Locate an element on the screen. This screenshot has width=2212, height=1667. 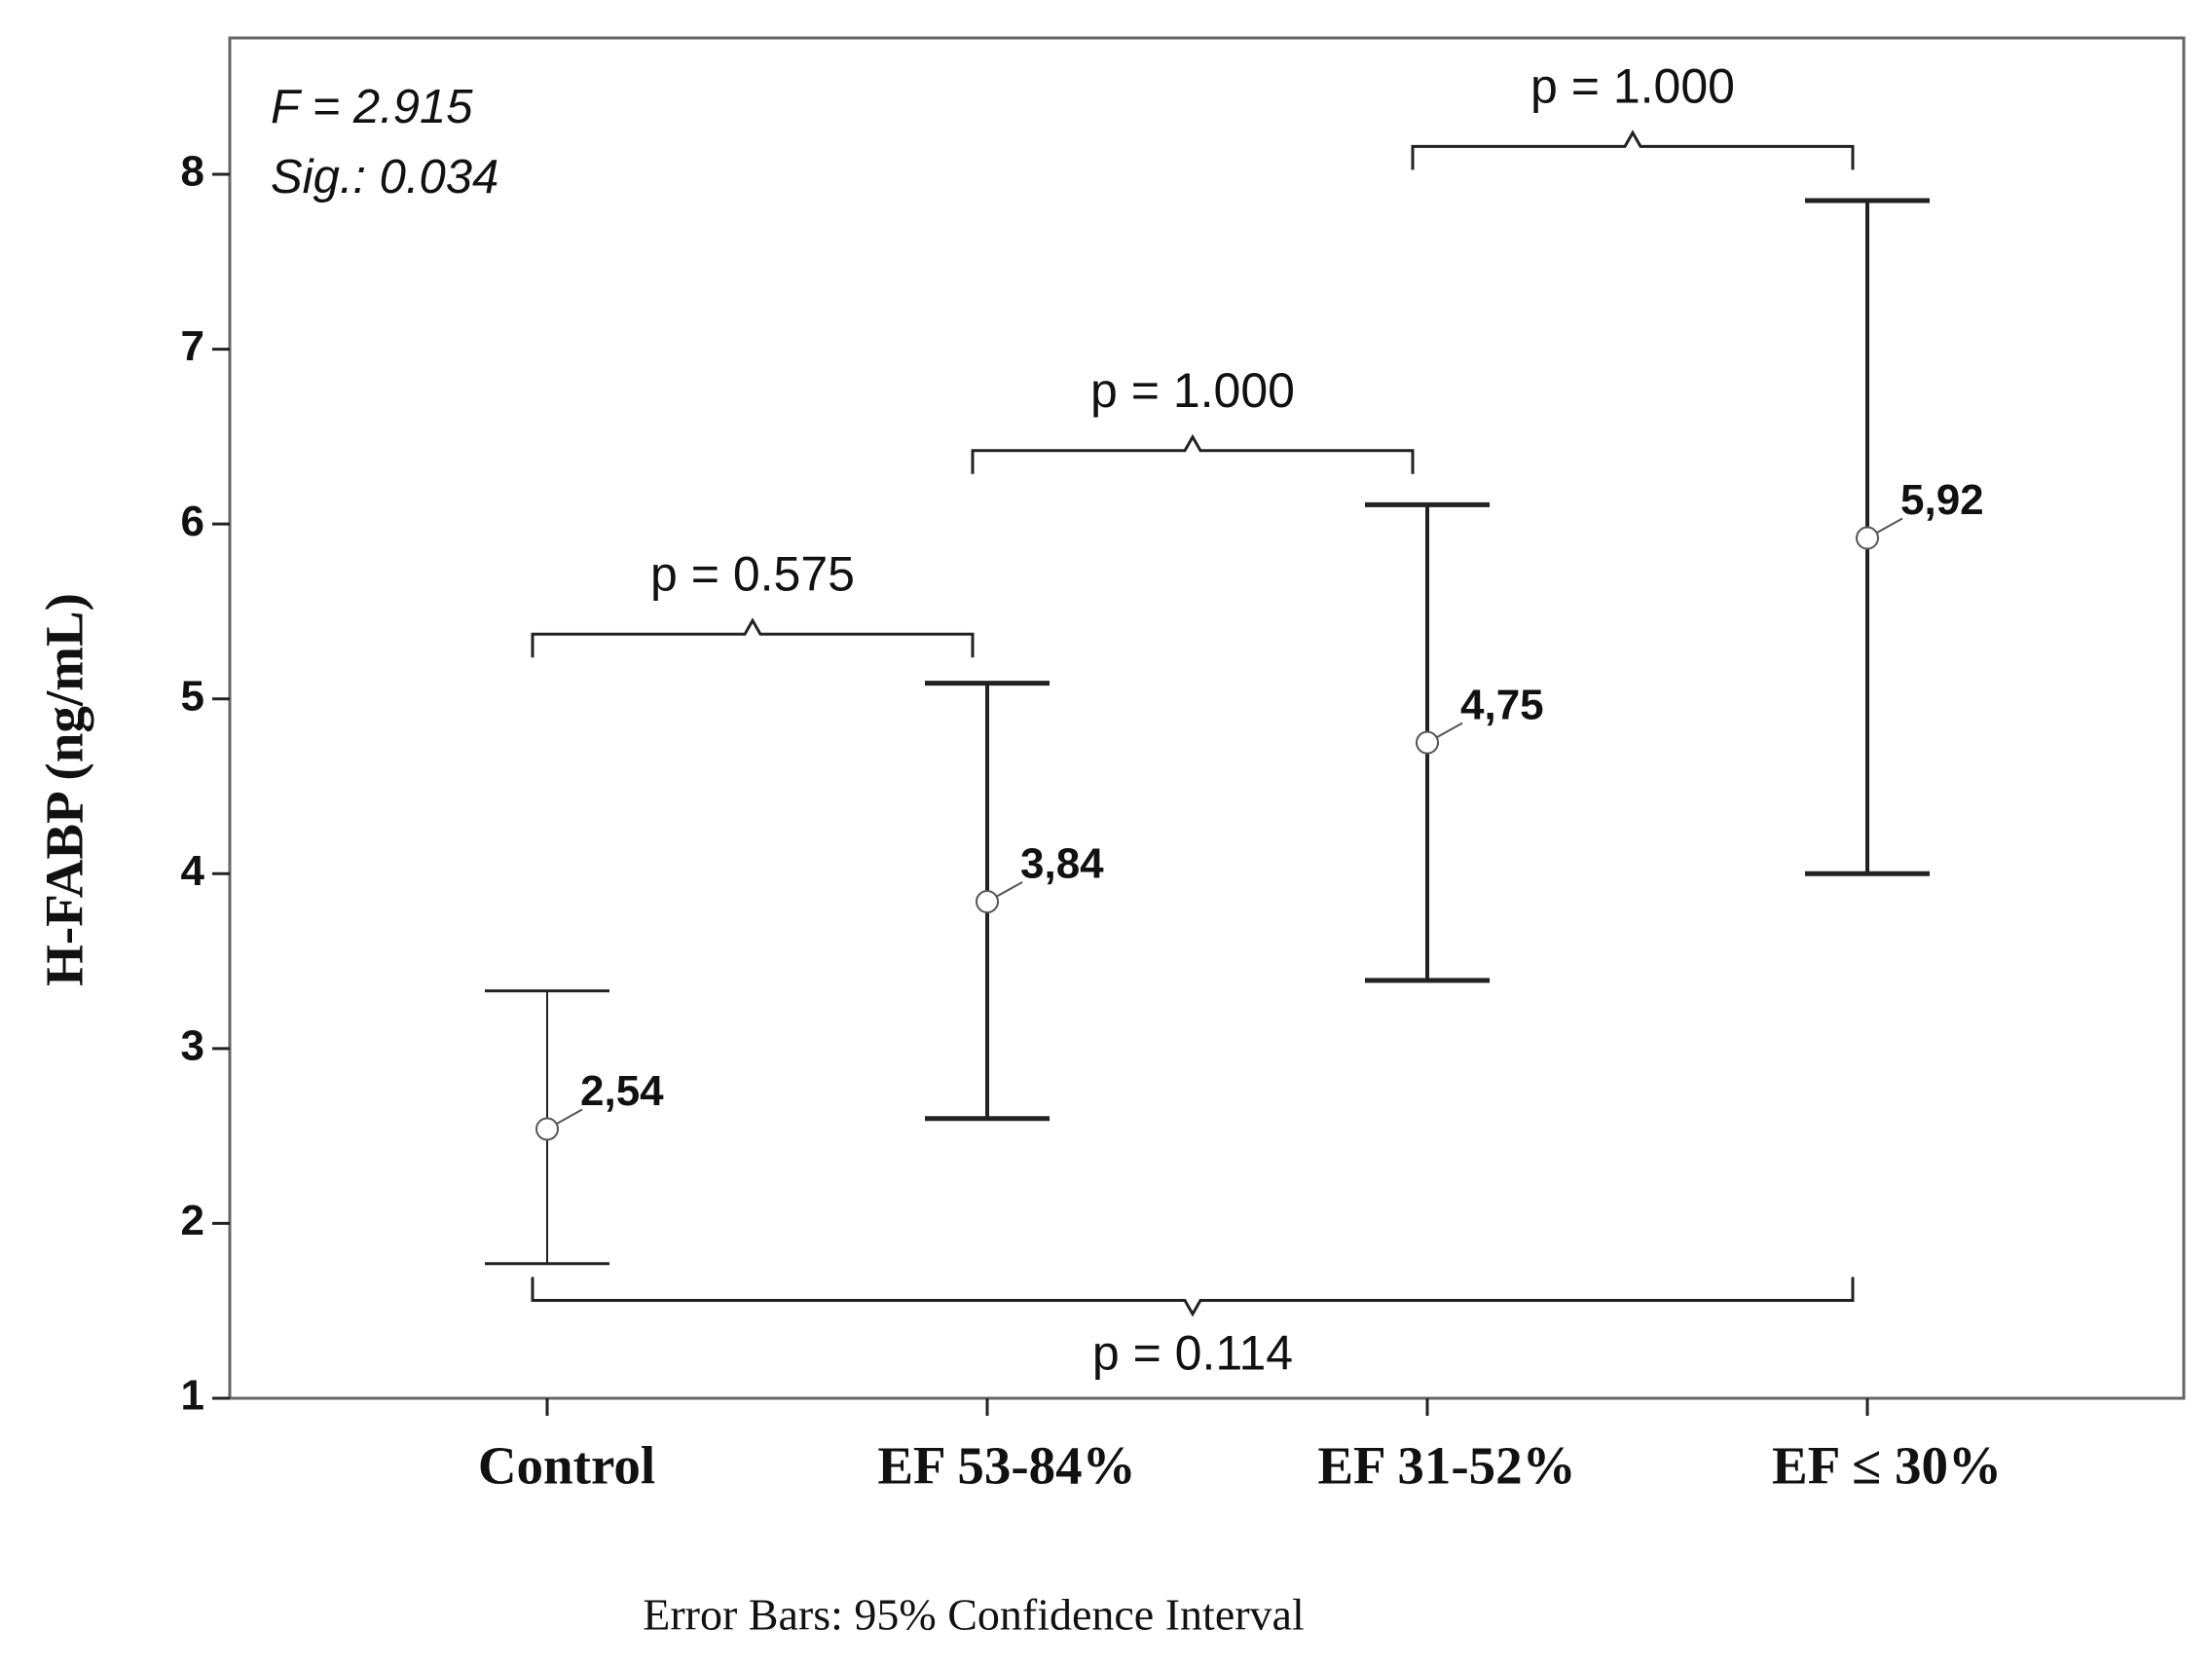
y-tick-label: 8 is located at coordinates (192, 172).